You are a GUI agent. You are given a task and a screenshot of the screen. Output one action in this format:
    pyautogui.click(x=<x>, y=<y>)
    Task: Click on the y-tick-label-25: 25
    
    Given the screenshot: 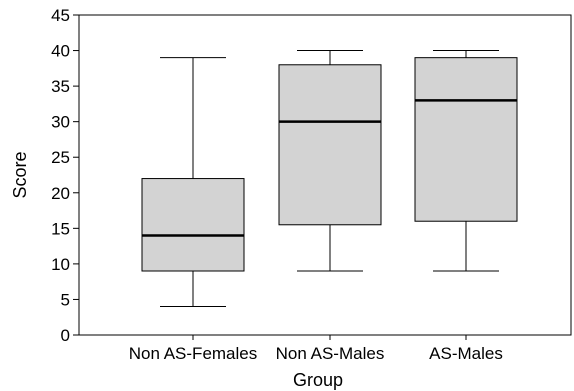 What is the action you would take?
    pyautogui.click(x=60, y=157)
    